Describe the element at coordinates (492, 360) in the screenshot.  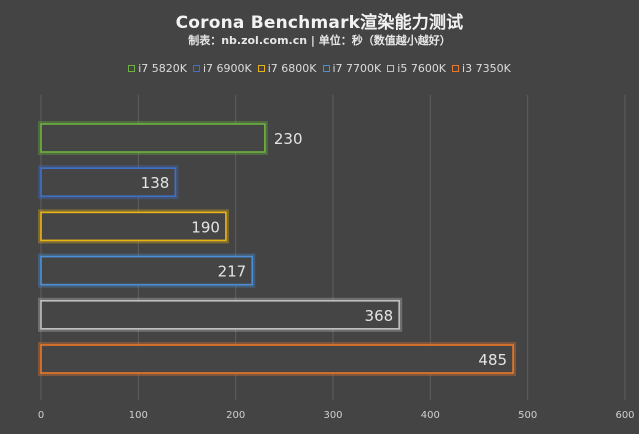
I see `bar-value-label: 485` at that location.